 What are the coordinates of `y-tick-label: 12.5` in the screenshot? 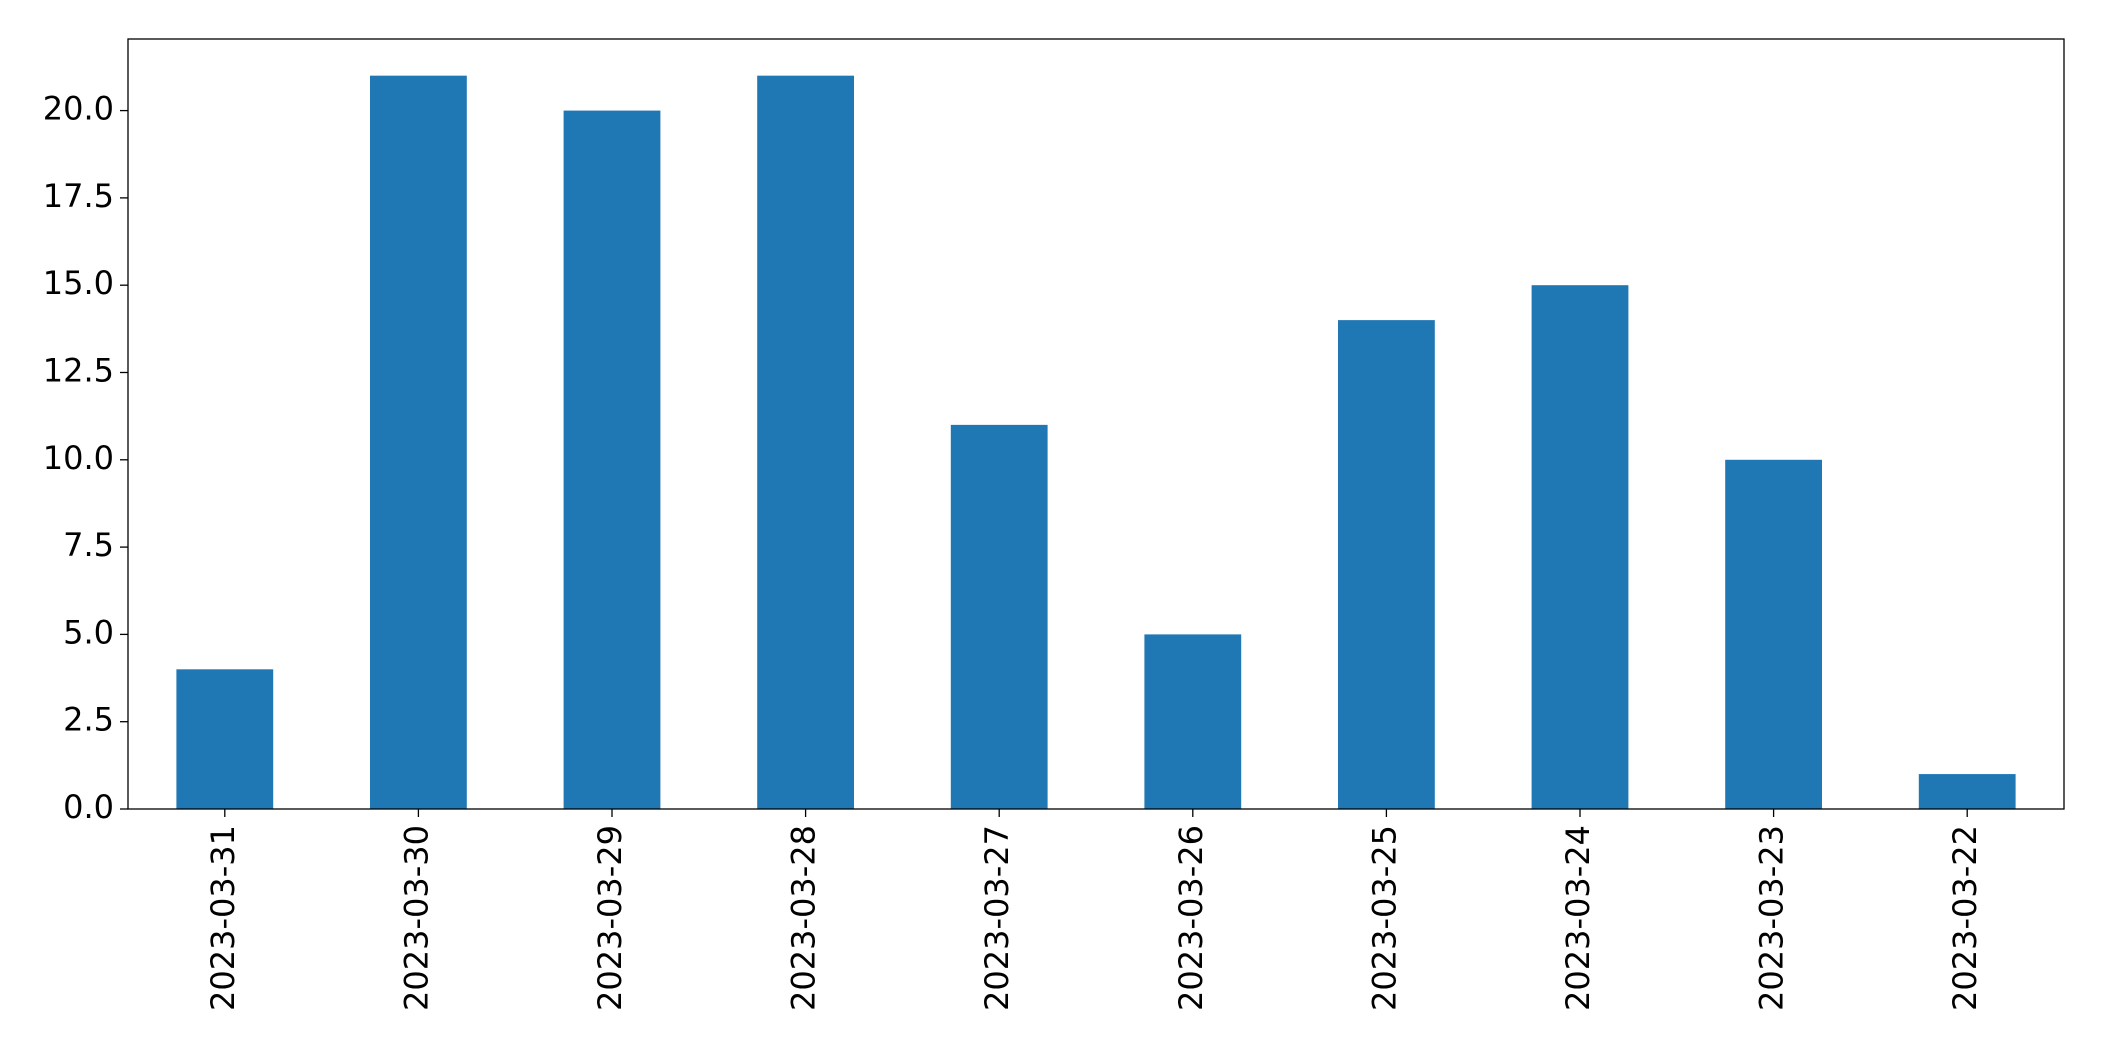 It's located at (78, 370).